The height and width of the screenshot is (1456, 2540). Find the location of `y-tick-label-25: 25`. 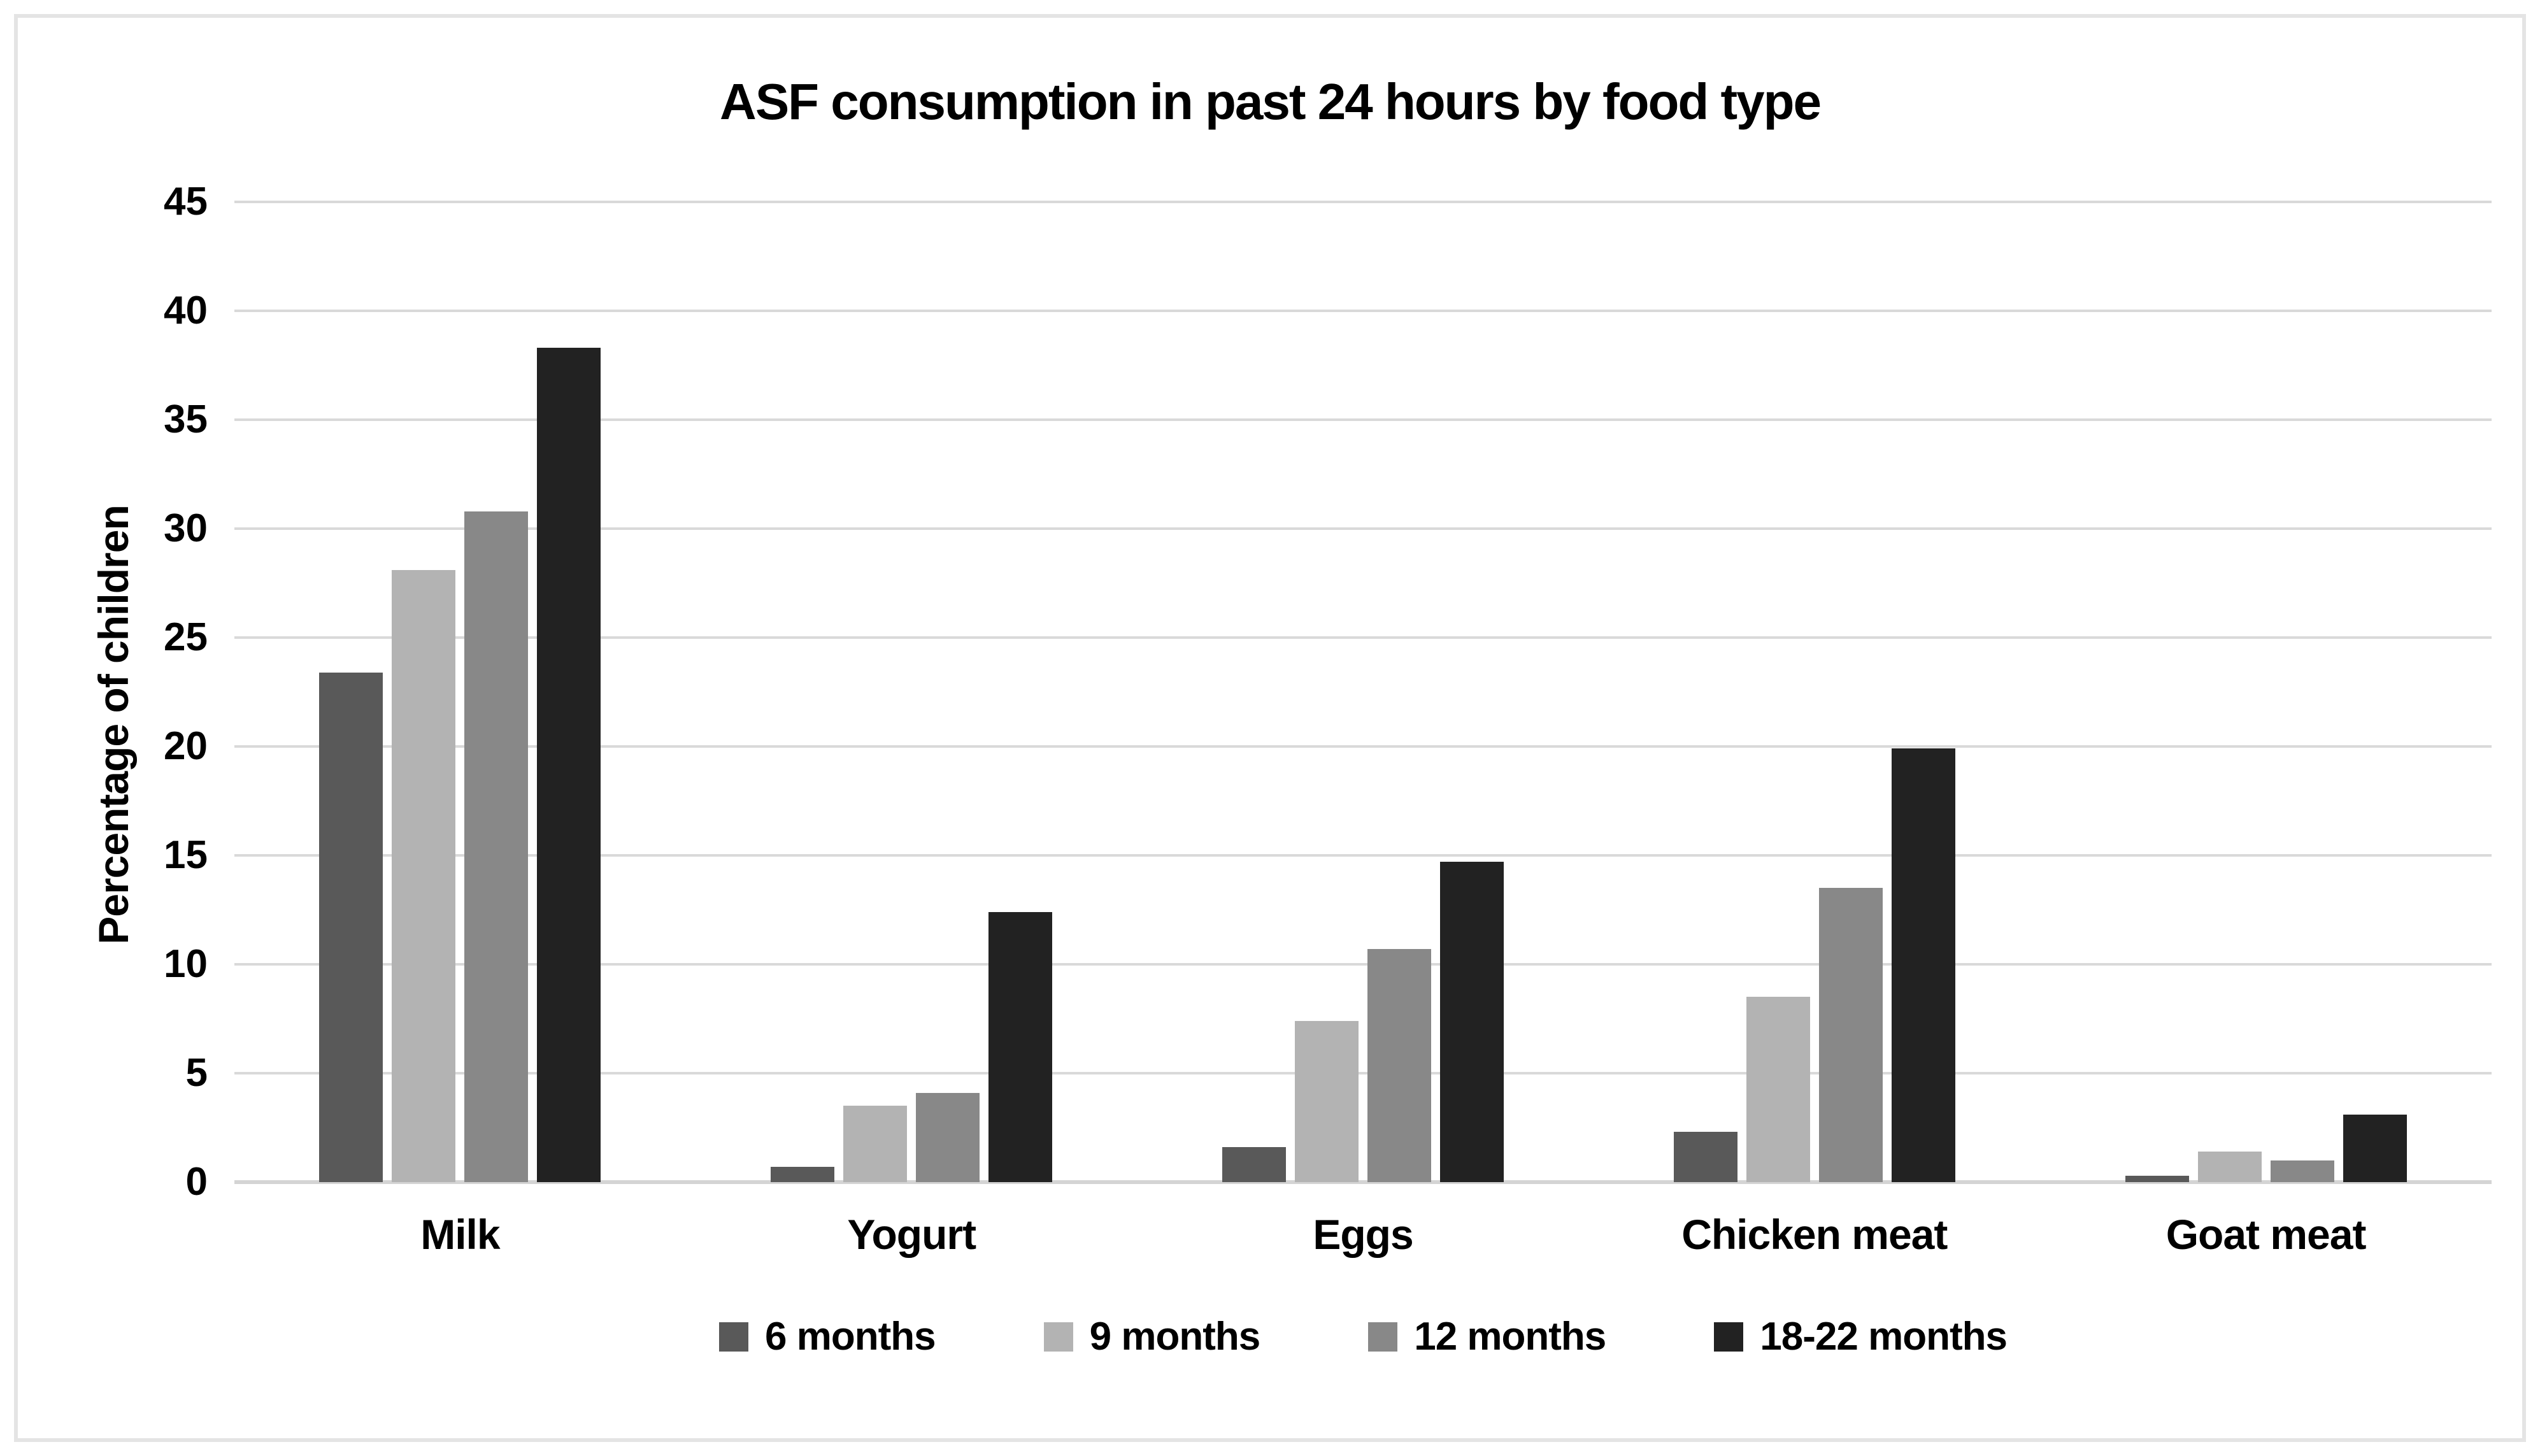

y-tick-label-25: 25 is located at coordinates (186, 637).